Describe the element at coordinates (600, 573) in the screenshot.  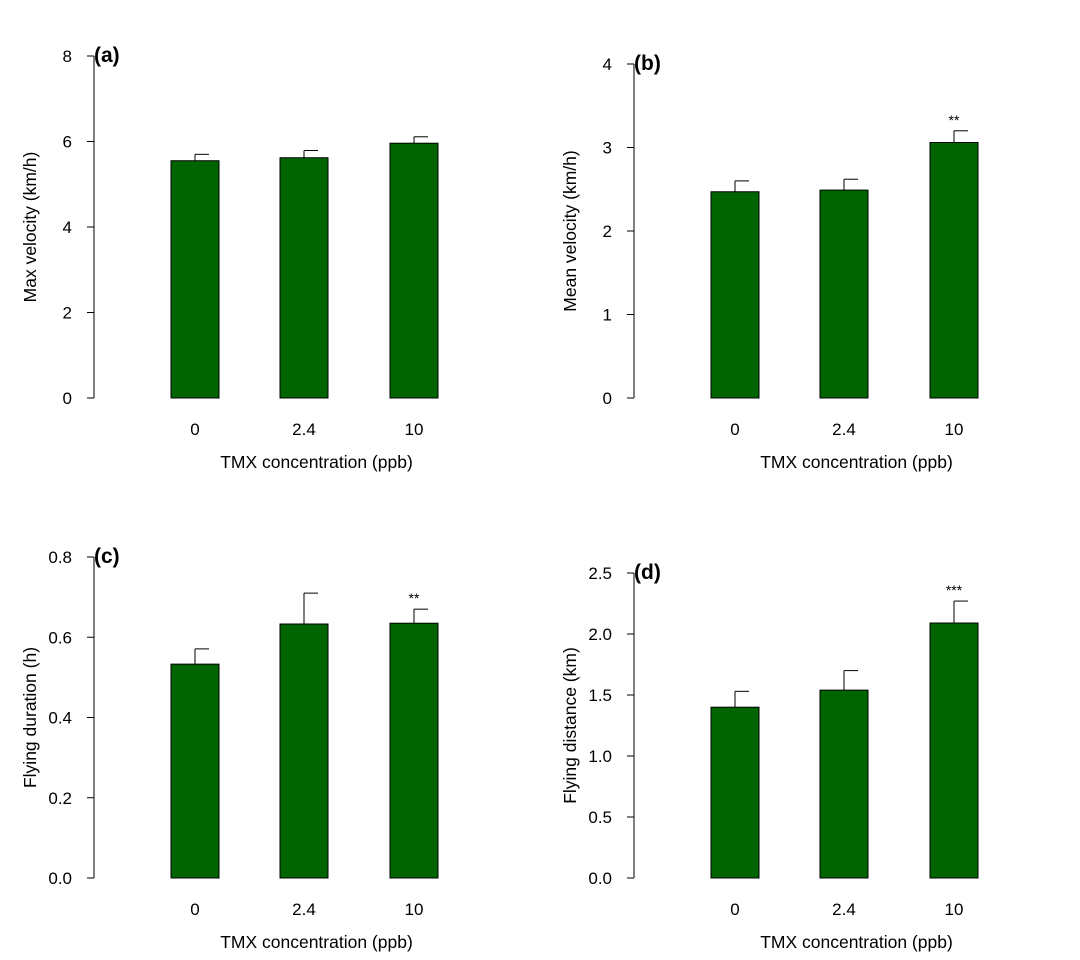
I see `y-tick-label: 2.5` at that location.